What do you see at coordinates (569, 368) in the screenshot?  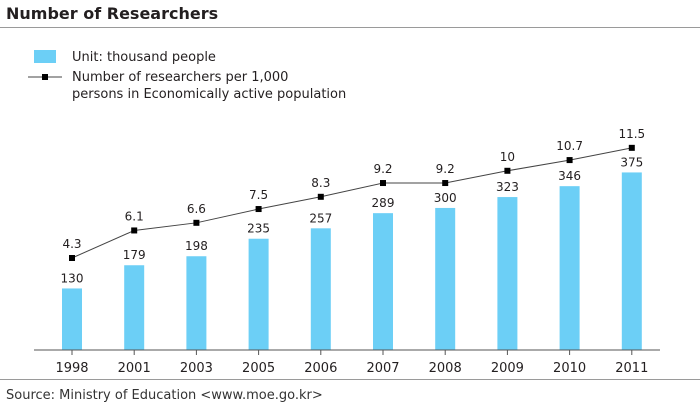 I see `x-tick-label: 2010` at bounding box center [569, 368].